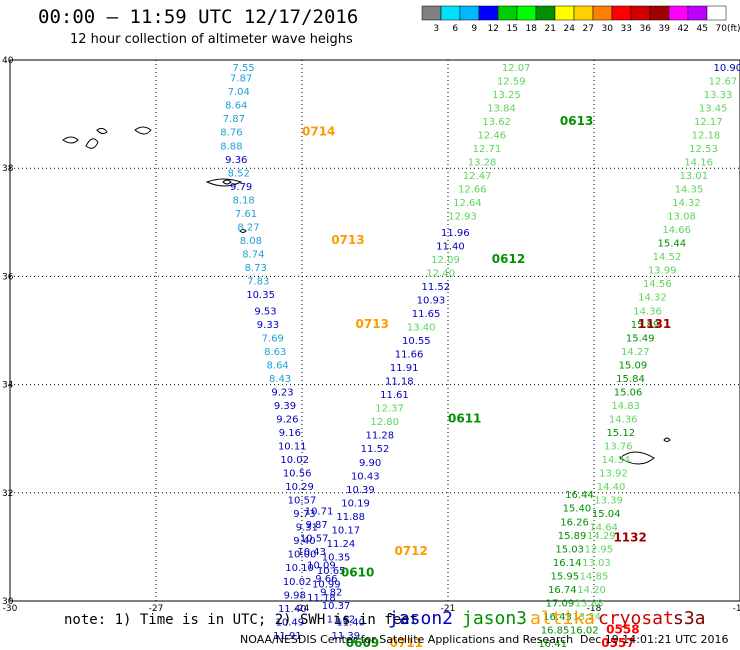 Image resolution: width=740 pixels, height=650 pixels. Describe the element at coordinates (628, 392) in the screenshot. I see `wave-height-label: 15.06` at that location.